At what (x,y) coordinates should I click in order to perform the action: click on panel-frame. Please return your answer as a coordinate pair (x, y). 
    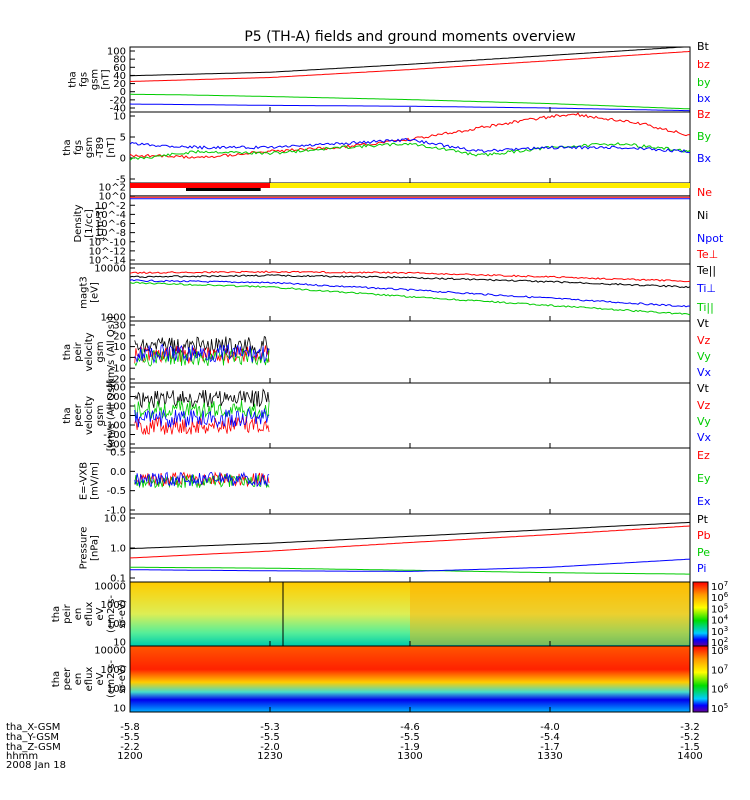
    Looking at the image, I should click on (410, 223).